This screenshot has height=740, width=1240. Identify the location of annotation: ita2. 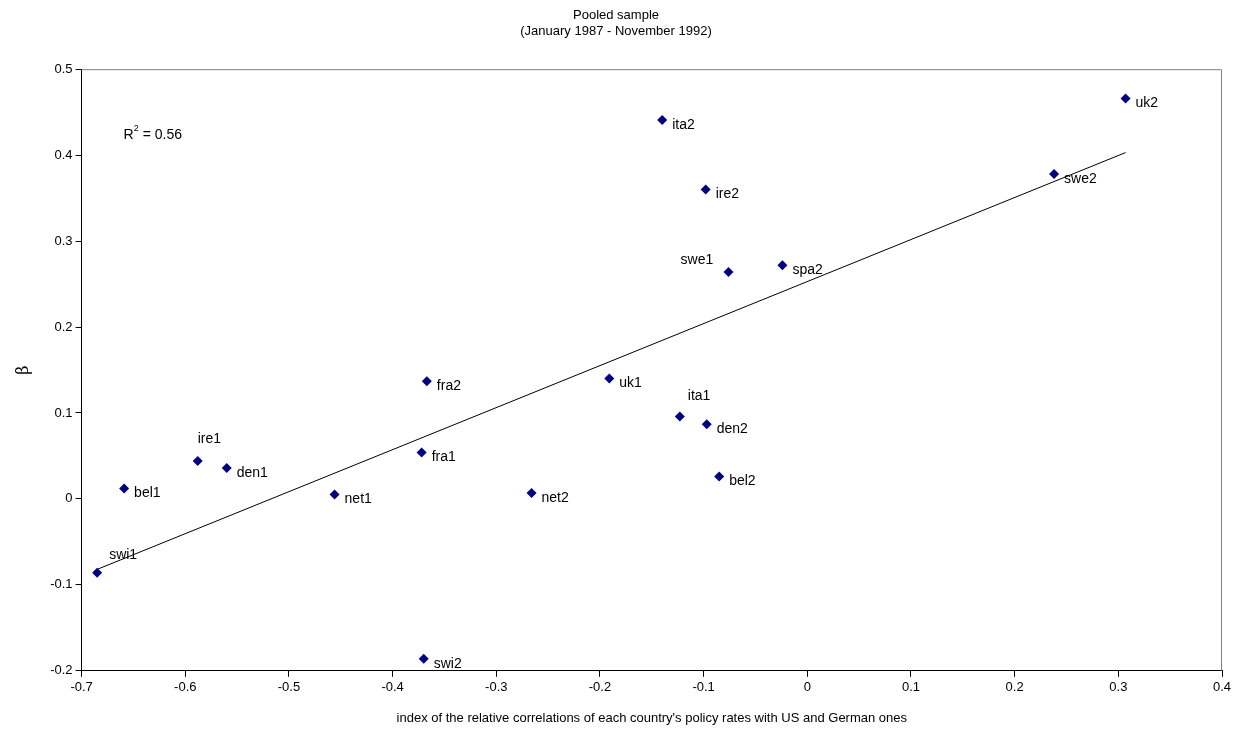
(683, 123).